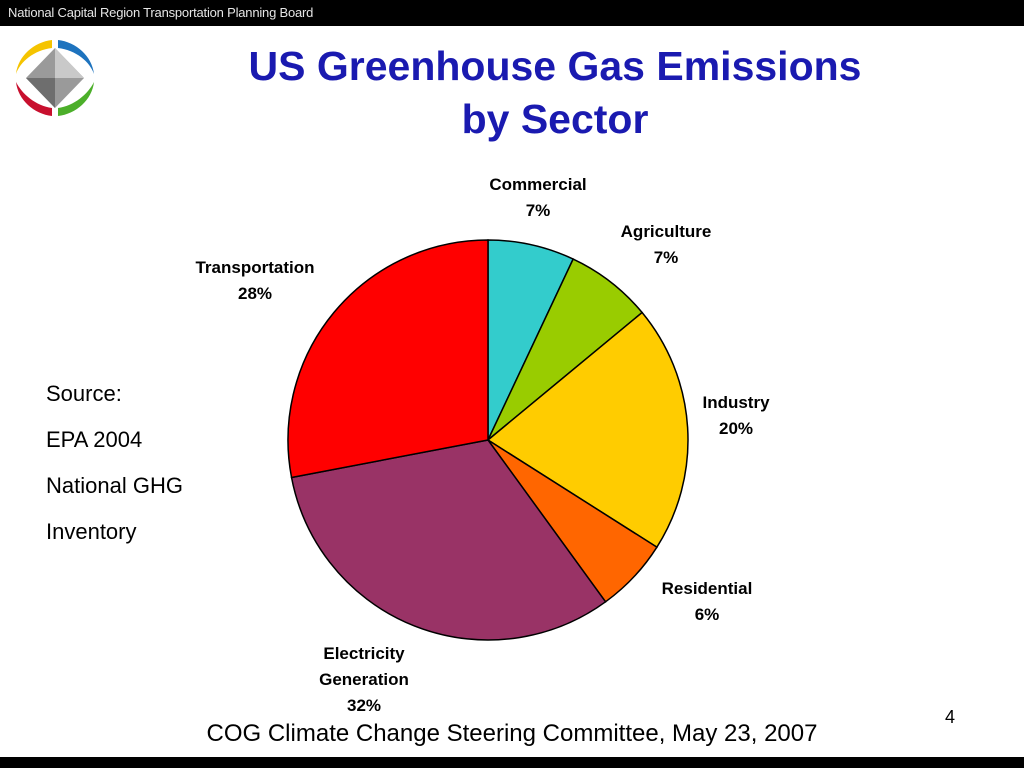 The width and height of the screenshot is (1024, 768). I want to click on footer-bar, so click(512, 762).